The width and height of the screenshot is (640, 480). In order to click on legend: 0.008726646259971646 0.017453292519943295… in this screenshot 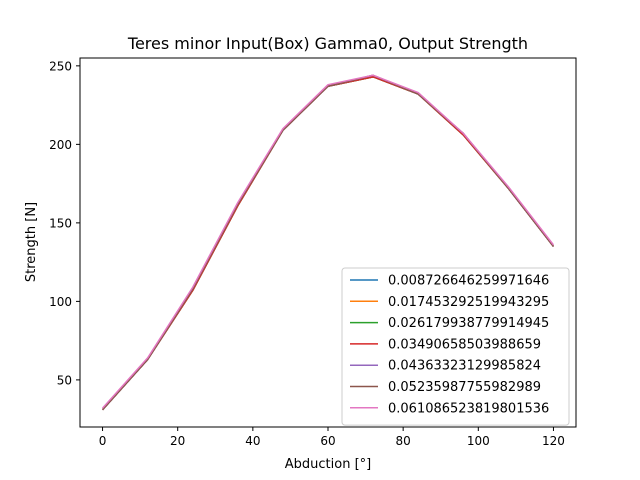, I will do `click(455, 346)`.